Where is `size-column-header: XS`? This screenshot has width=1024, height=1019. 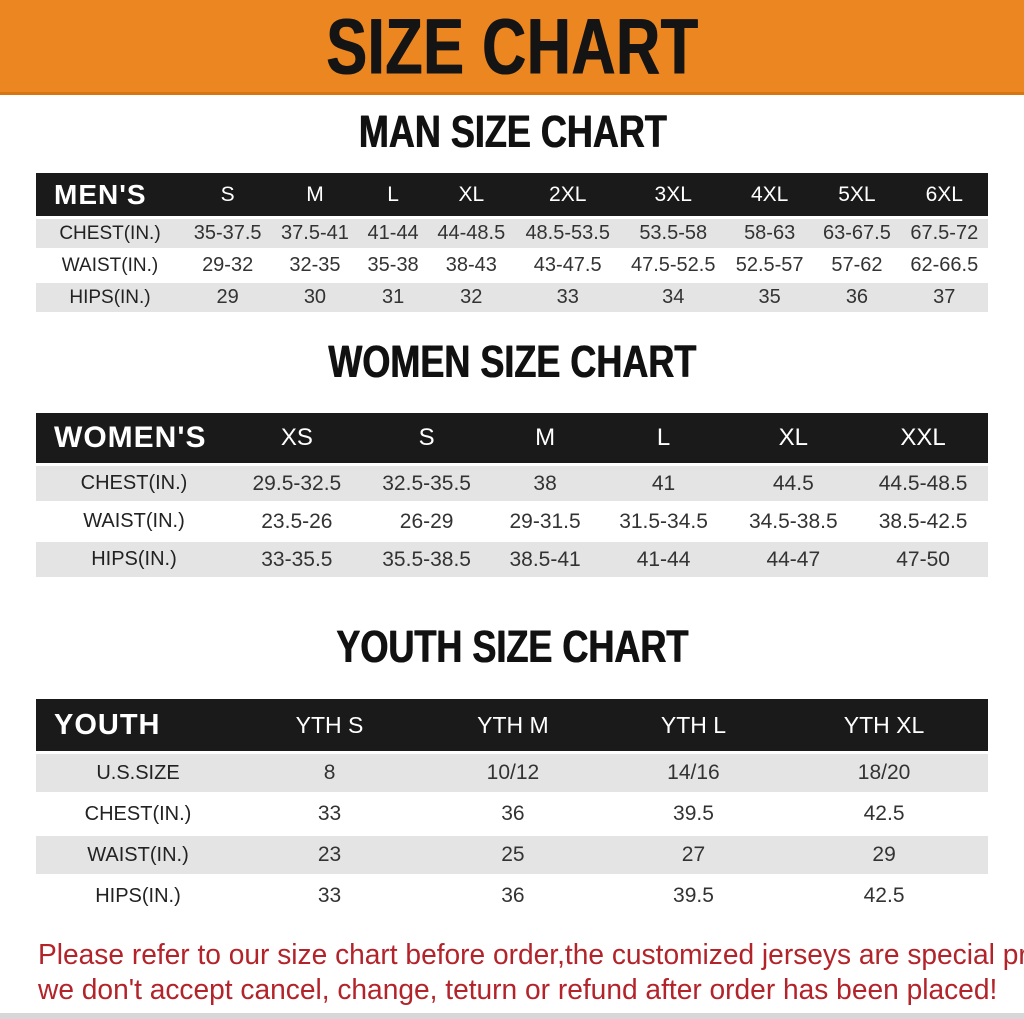
size-column-header: XS is located at coordinates (297, 438).